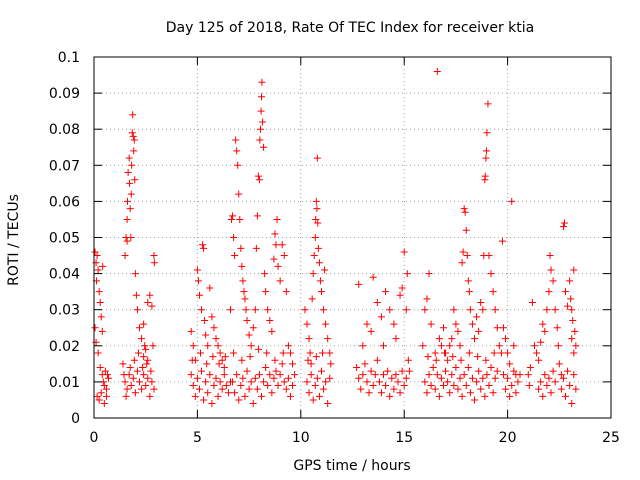  I want to click on y-tick-labels: 0 0.01 0.02 0.03 0.04 0.05 0.06 0.07 0.08 0.09 0.1, so click(64, 238).